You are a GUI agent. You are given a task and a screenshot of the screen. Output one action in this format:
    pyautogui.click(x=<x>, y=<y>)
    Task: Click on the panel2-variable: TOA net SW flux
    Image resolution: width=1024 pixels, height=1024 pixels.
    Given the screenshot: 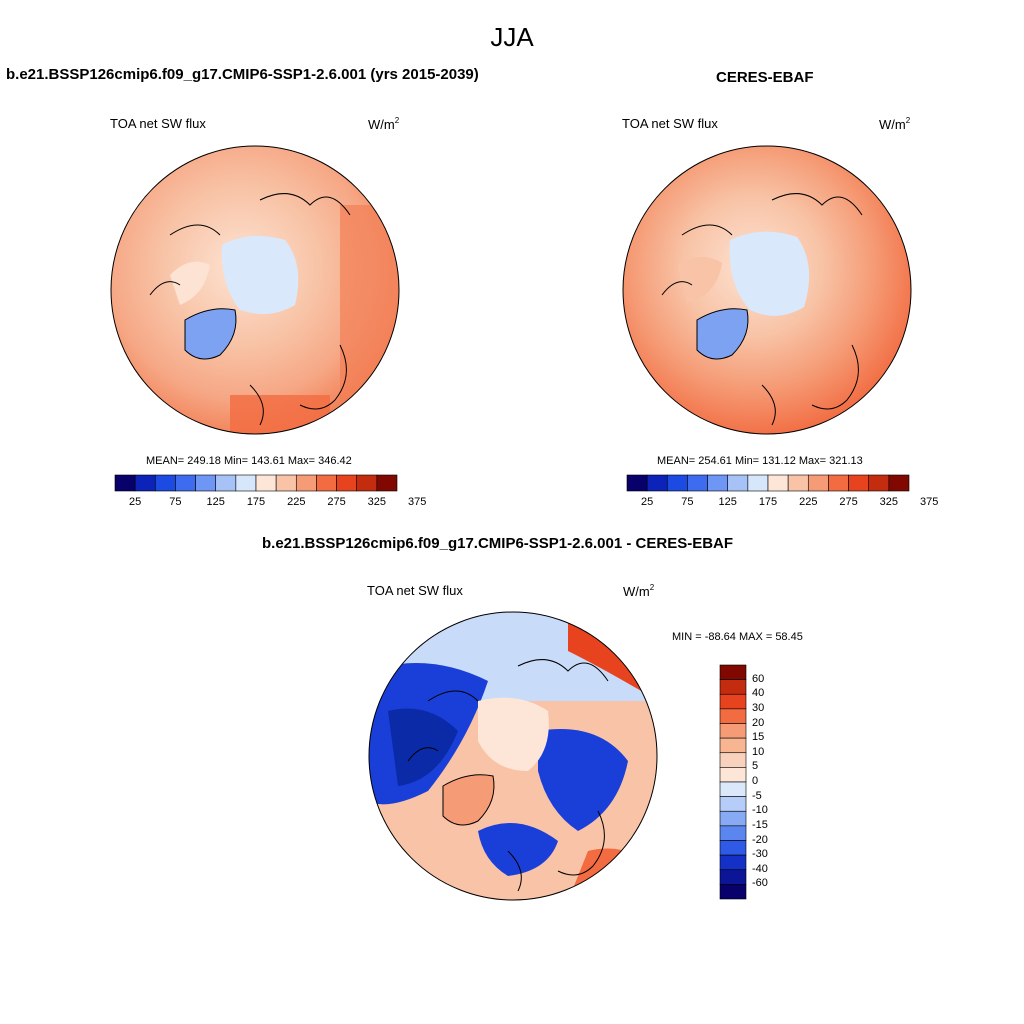 What is the action you would take?
    pyautogui.click(x=670, y=123)
    